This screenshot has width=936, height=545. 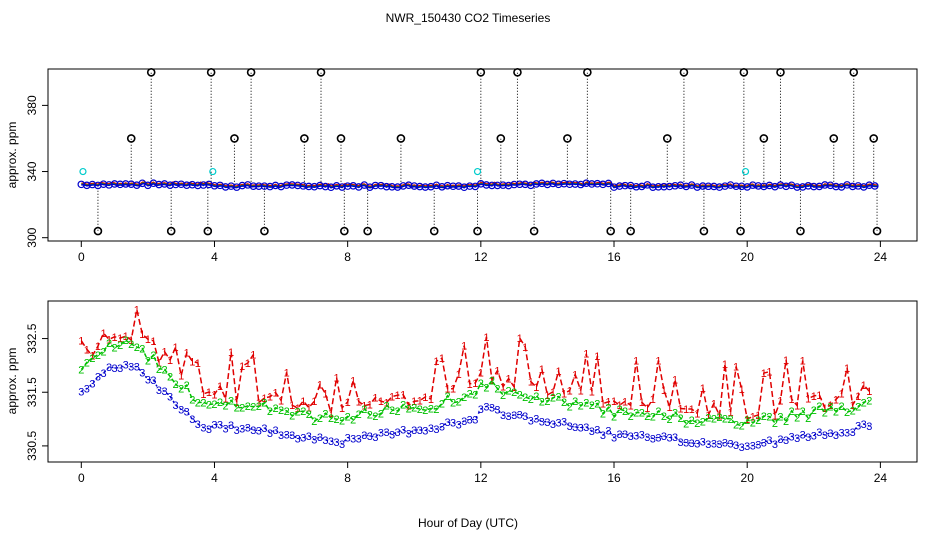 I want to click on bottom-ytick-label-1: 331.5, so click(x=32, y=392).